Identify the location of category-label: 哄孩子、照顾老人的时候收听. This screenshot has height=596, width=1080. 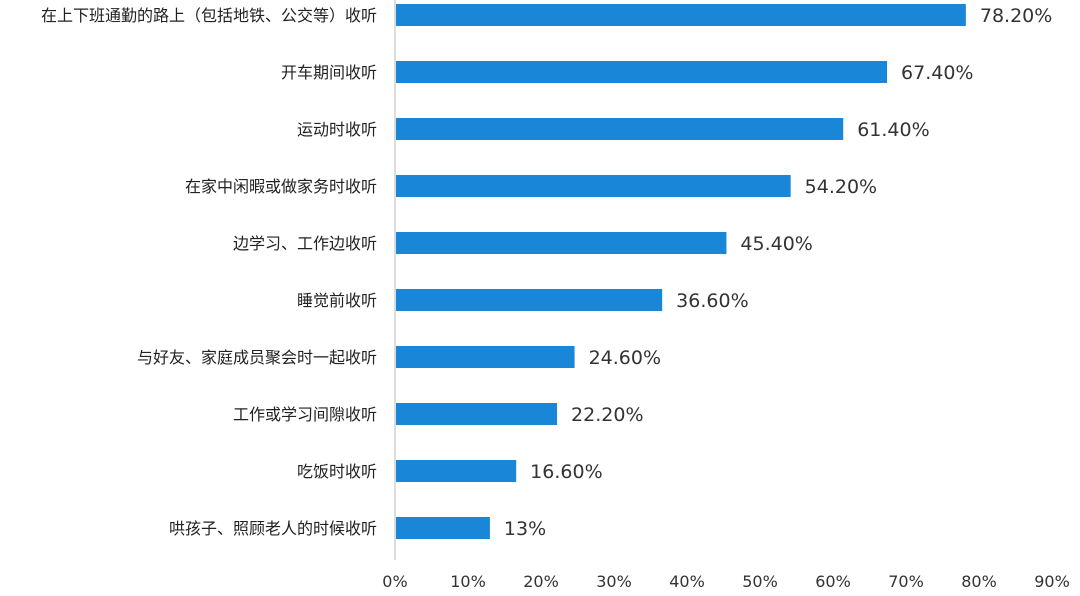
(273, 528).